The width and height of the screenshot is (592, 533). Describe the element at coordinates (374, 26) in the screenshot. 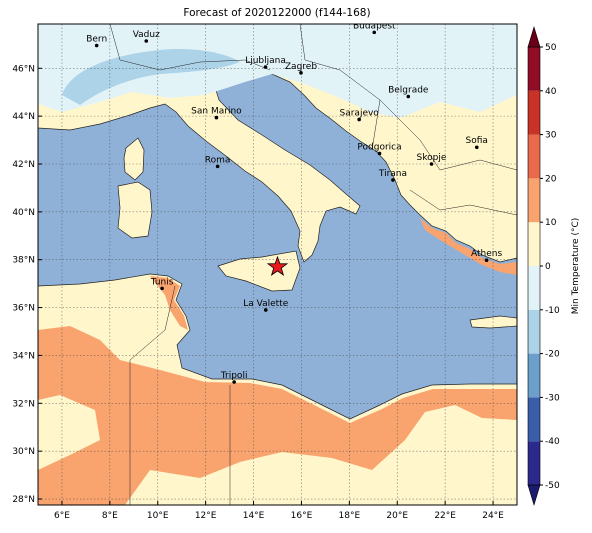

I see `city-label: Budapest` at that location.